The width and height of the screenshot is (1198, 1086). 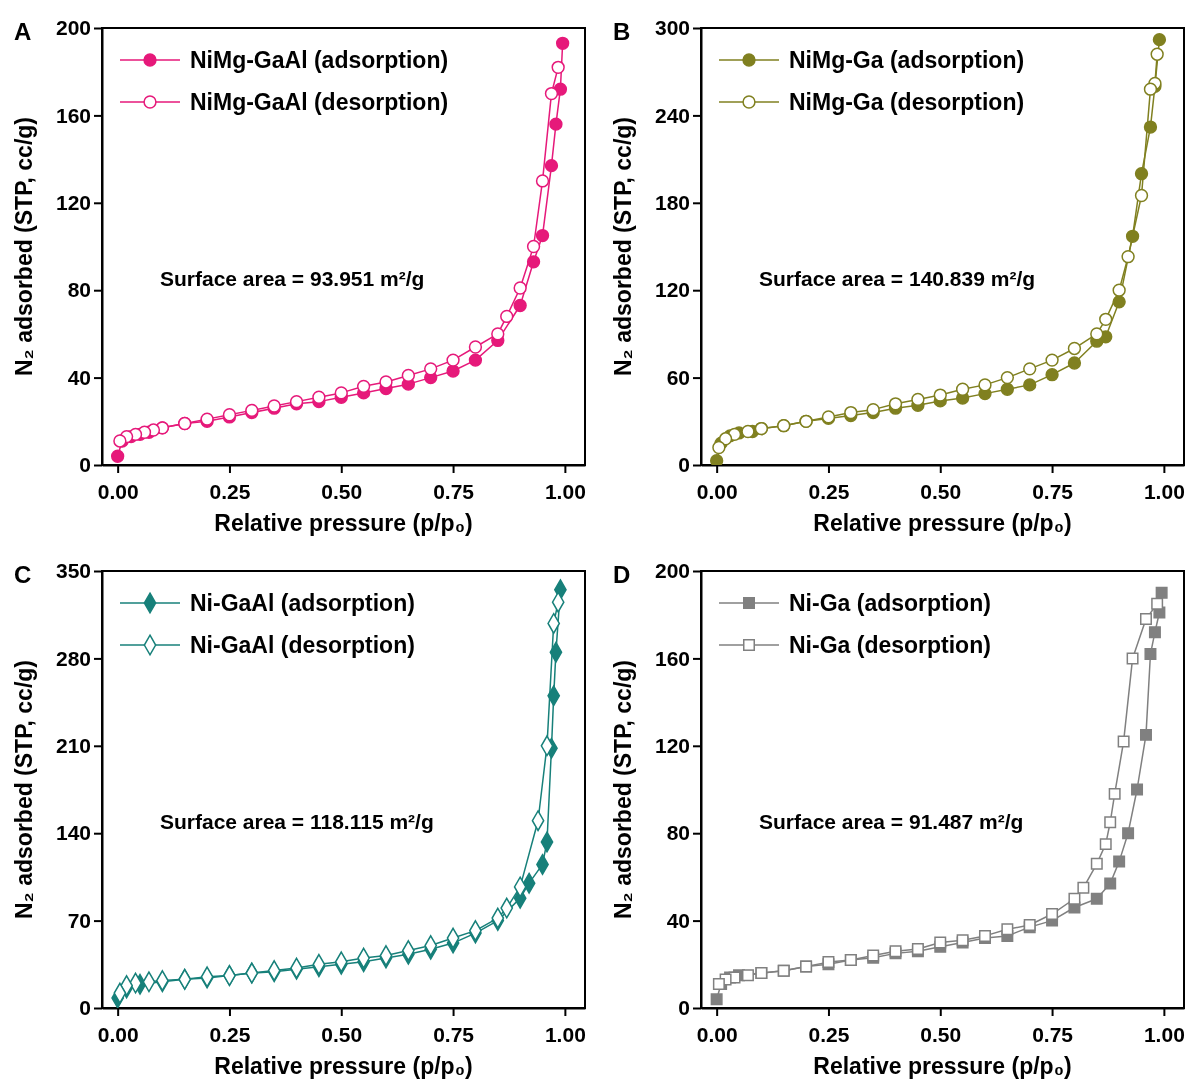 I want to click on chart-title: D, so click(x=622, y=574).